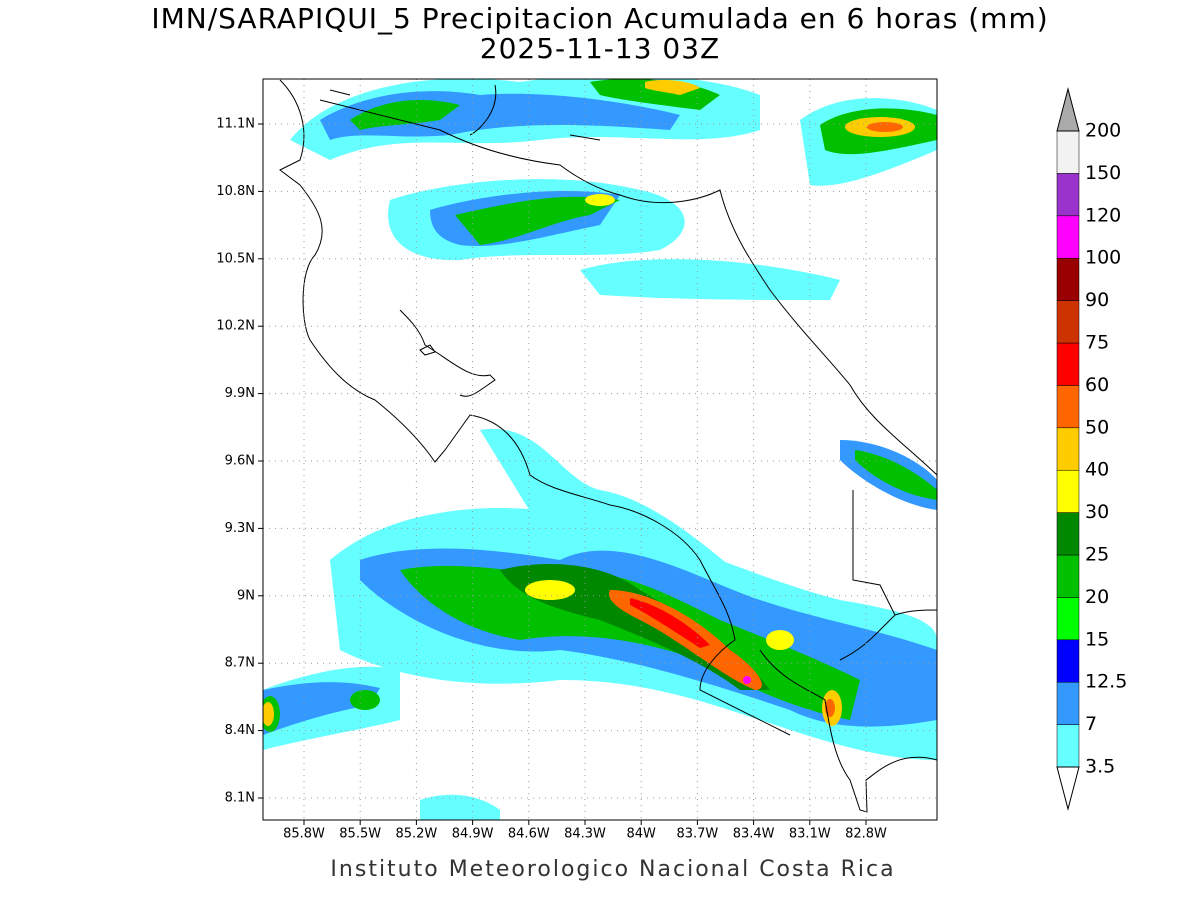 This screenshot has height=904, width=1200. Describe the element at coordinates (810, 834) in the screenshot. I see `lon-label: 83.1W` at that location.